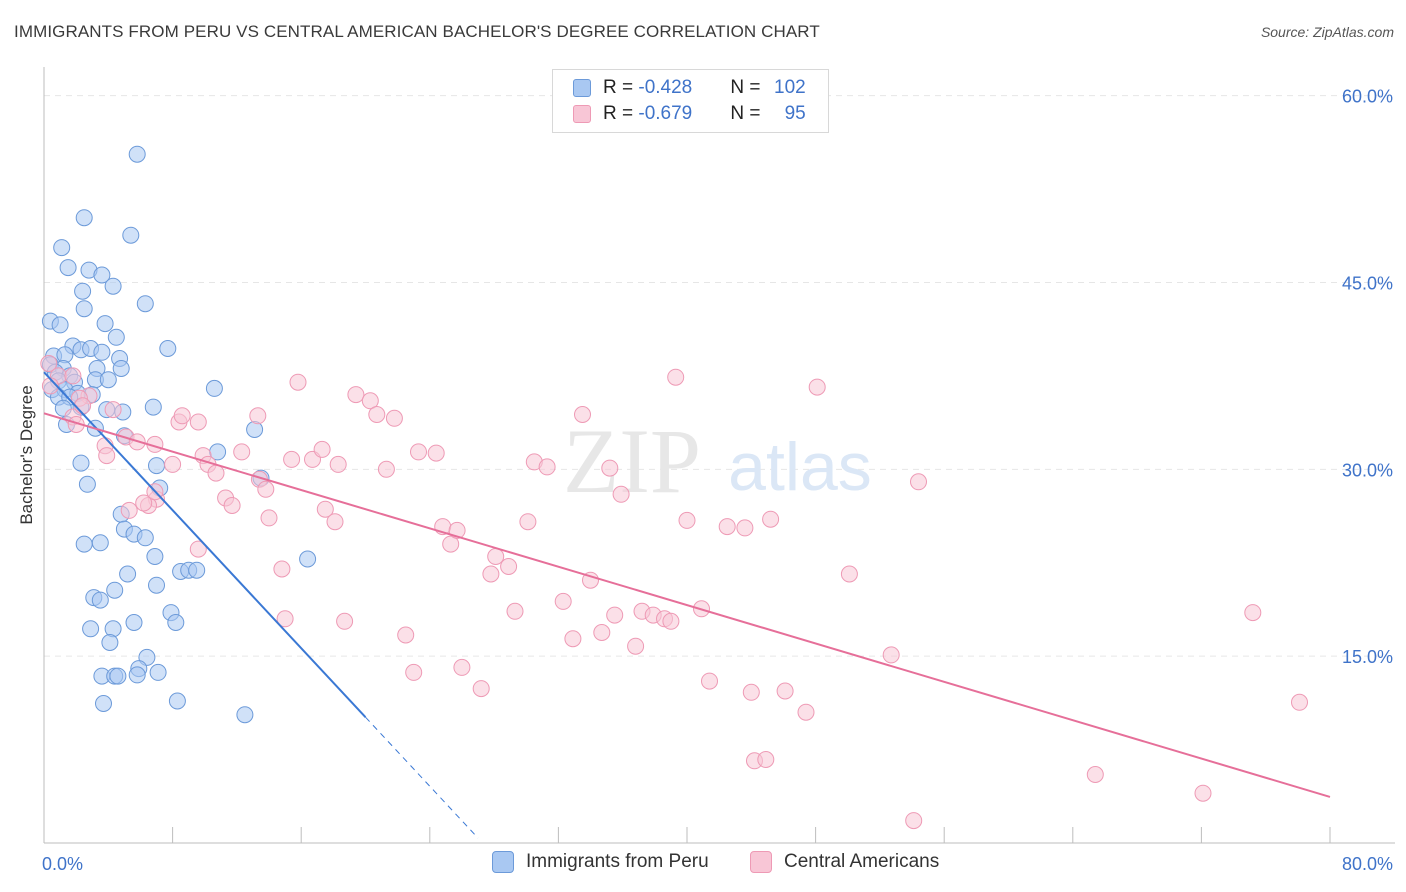 This screenshot has width=1406, height=892. I want to click on legend-peru-n-label: N =, so click(748, 87).